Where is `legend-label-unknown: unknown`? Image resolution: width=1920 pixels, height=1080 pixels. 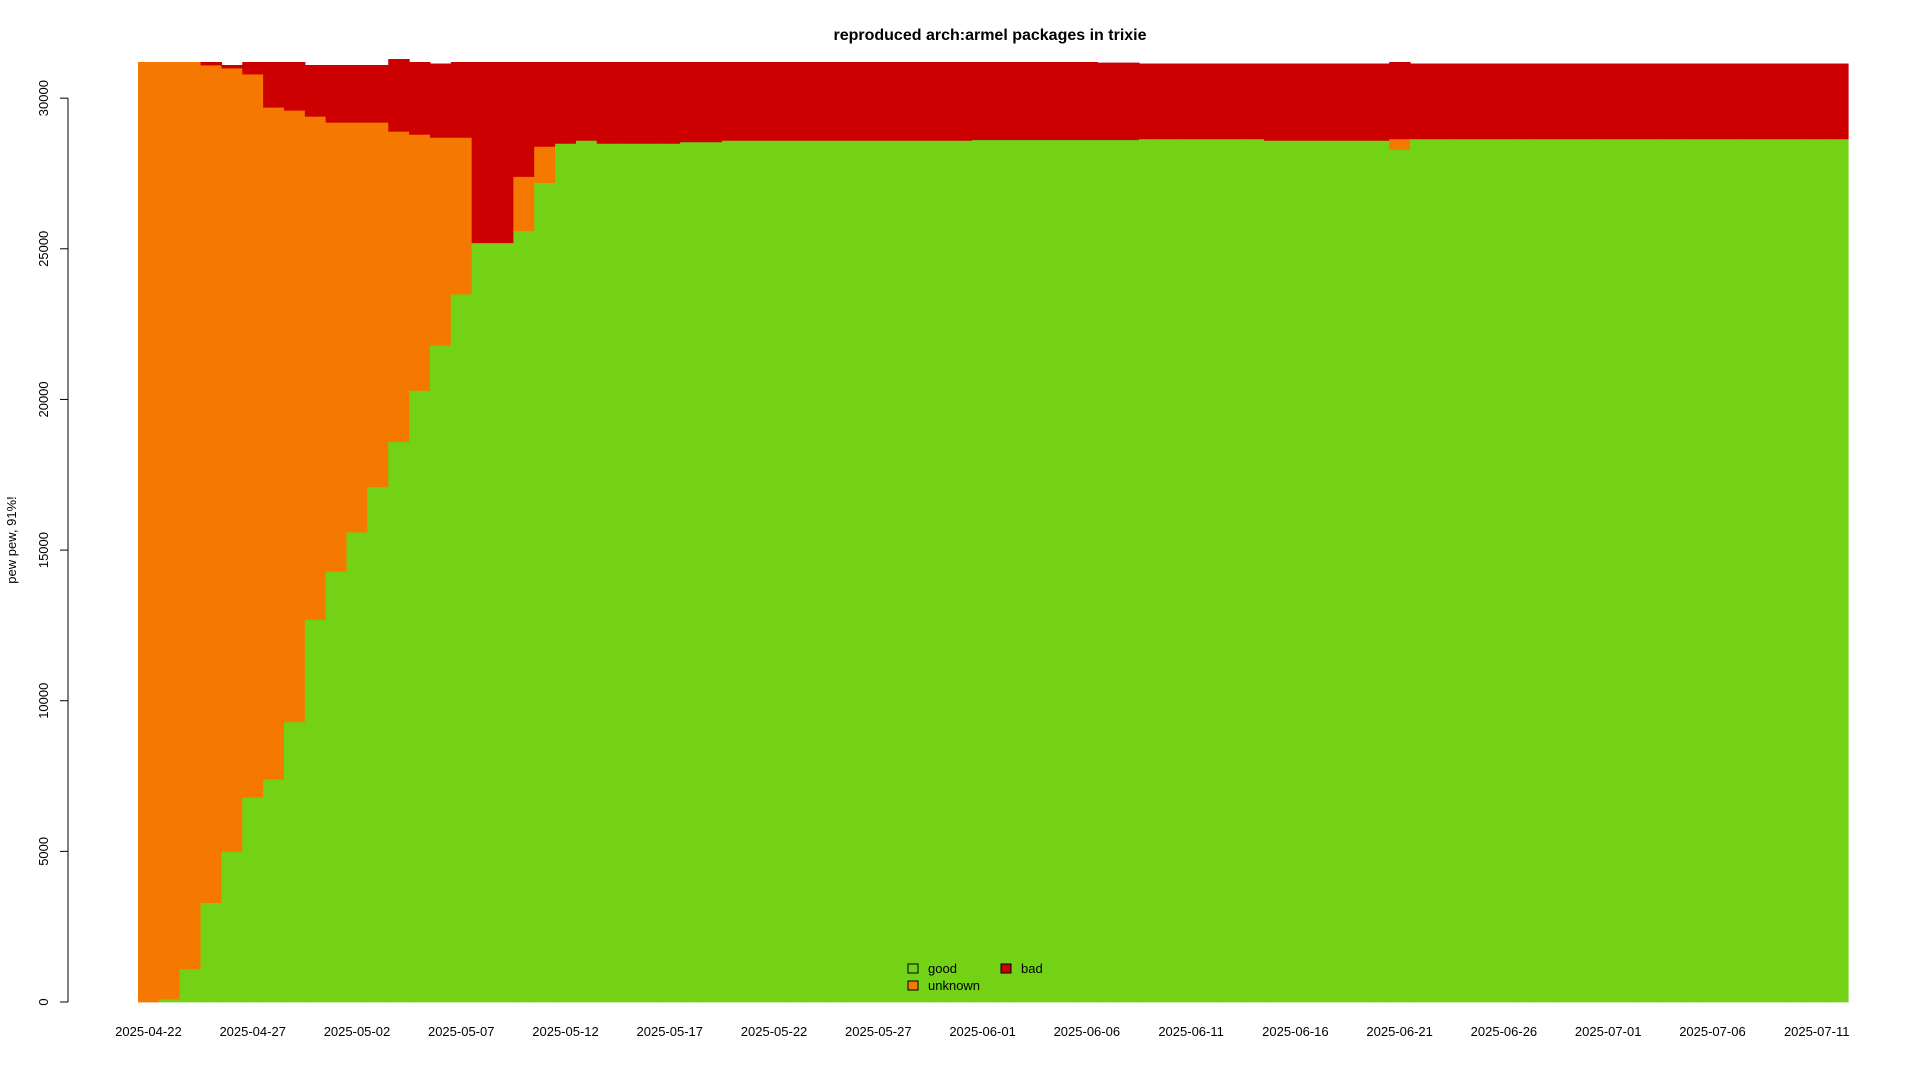 legend-label-unknown: unknown is located at coordinates (954, 985).